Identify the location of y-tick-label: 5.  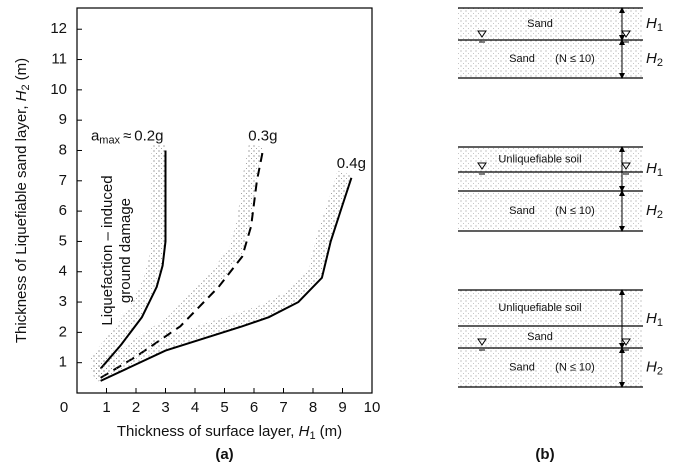
(63, 240).